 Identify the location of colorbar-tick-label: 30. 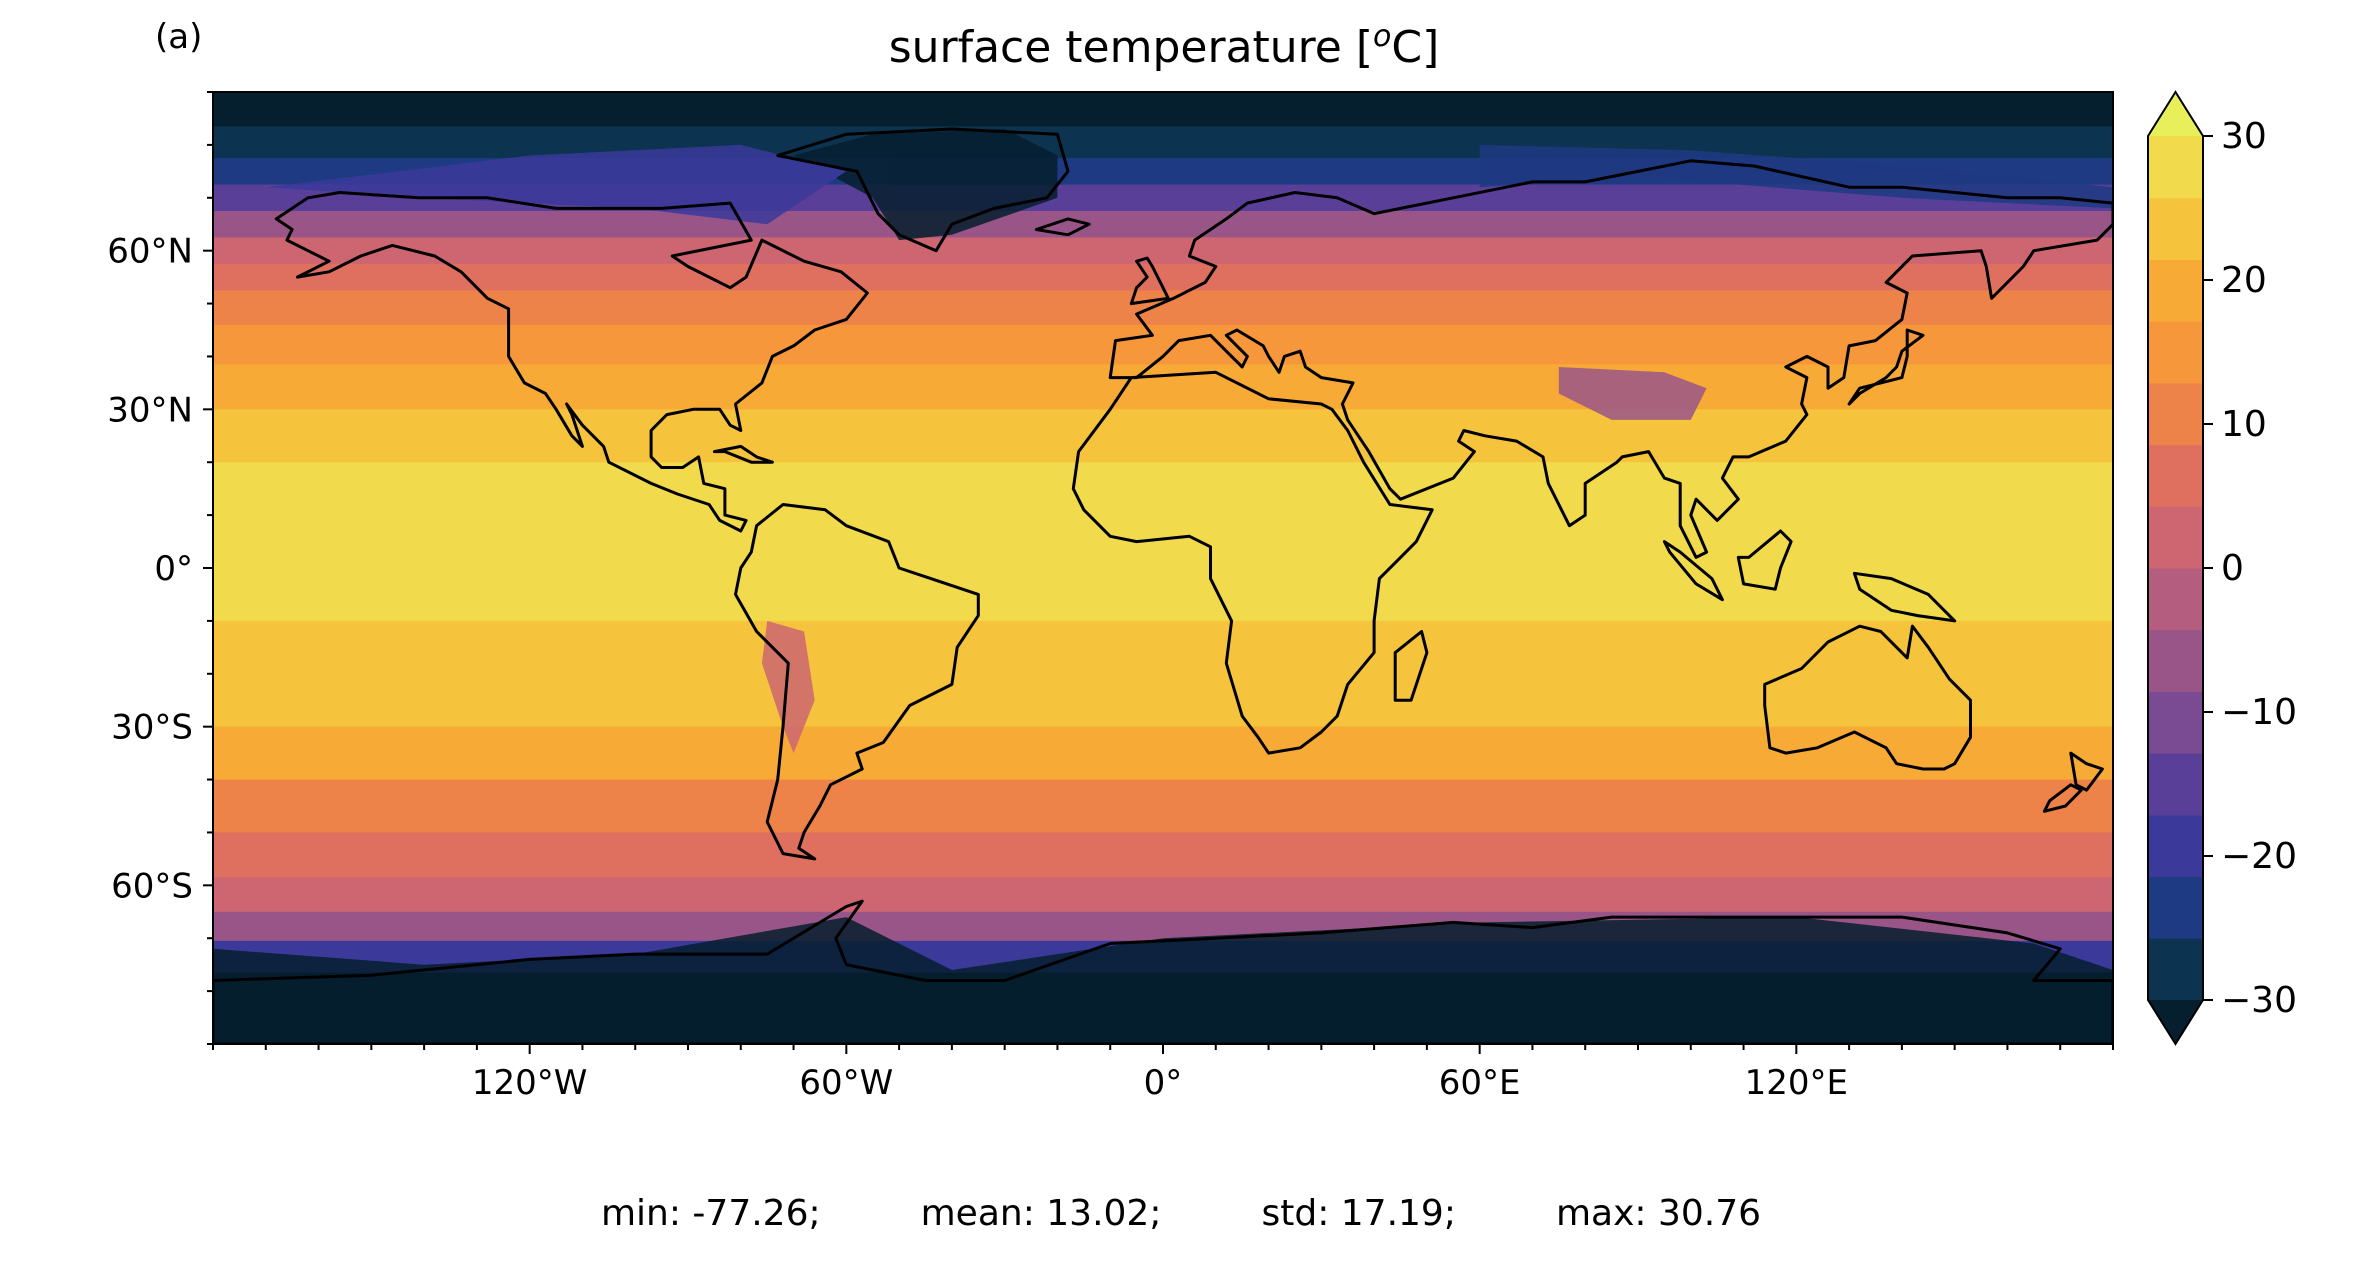
(2244, 136).